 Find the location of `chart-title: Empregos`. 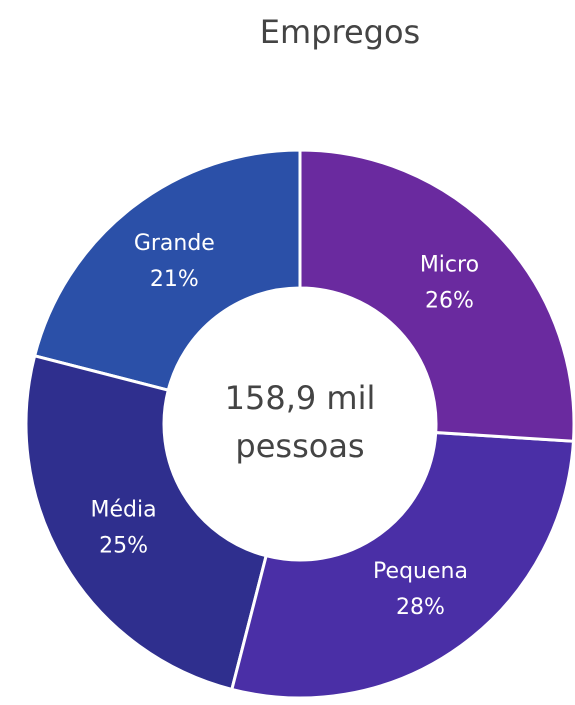

chart-title: Empregos is located at coordinates (340, 32).